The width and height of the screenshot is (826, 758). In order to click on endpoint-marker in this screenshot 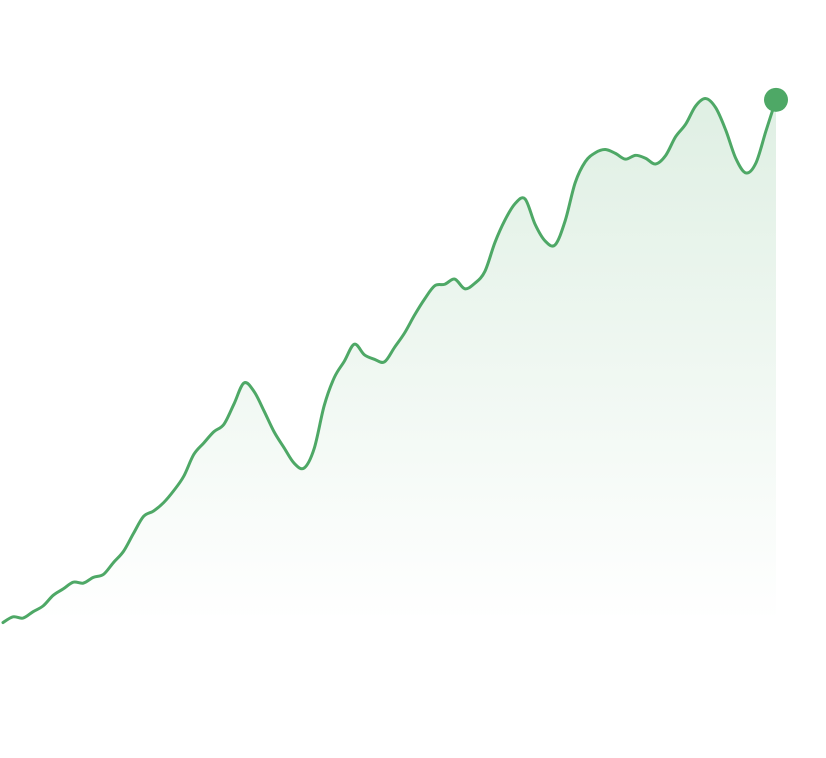, I will do `click(776, 99)`.